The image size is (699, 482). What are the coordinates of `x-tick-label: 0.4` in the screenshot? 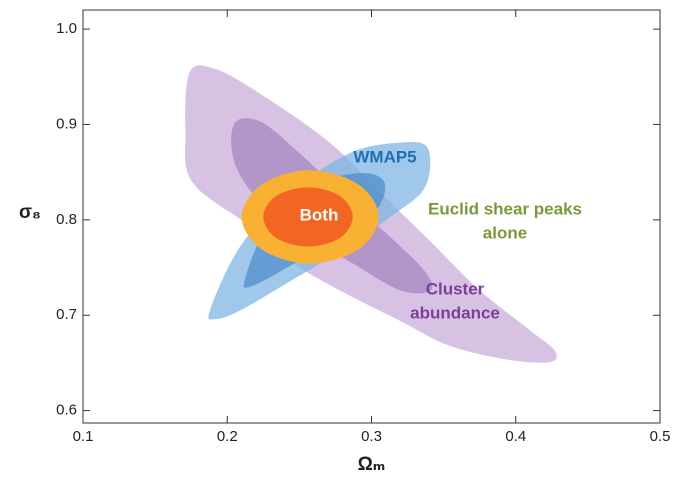 It's located at (515, 436).